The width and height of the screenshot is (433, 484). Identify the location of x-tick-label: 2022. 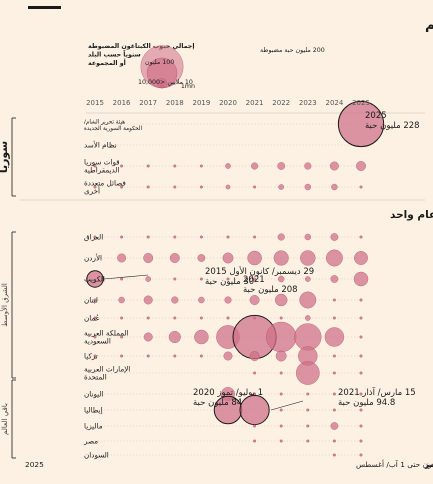
(281, 103).